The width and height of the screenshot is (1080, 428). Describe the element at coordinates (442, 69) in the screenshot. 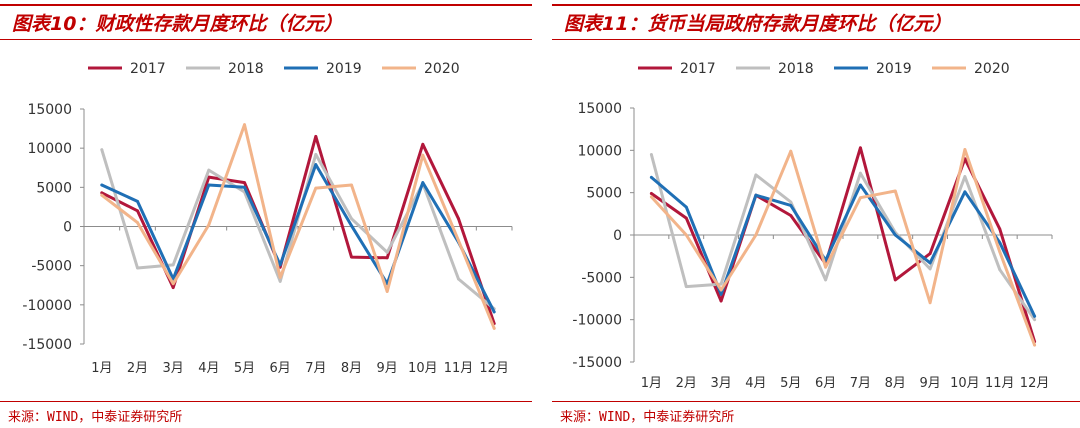

I see `legend-label: 2020` at that location.